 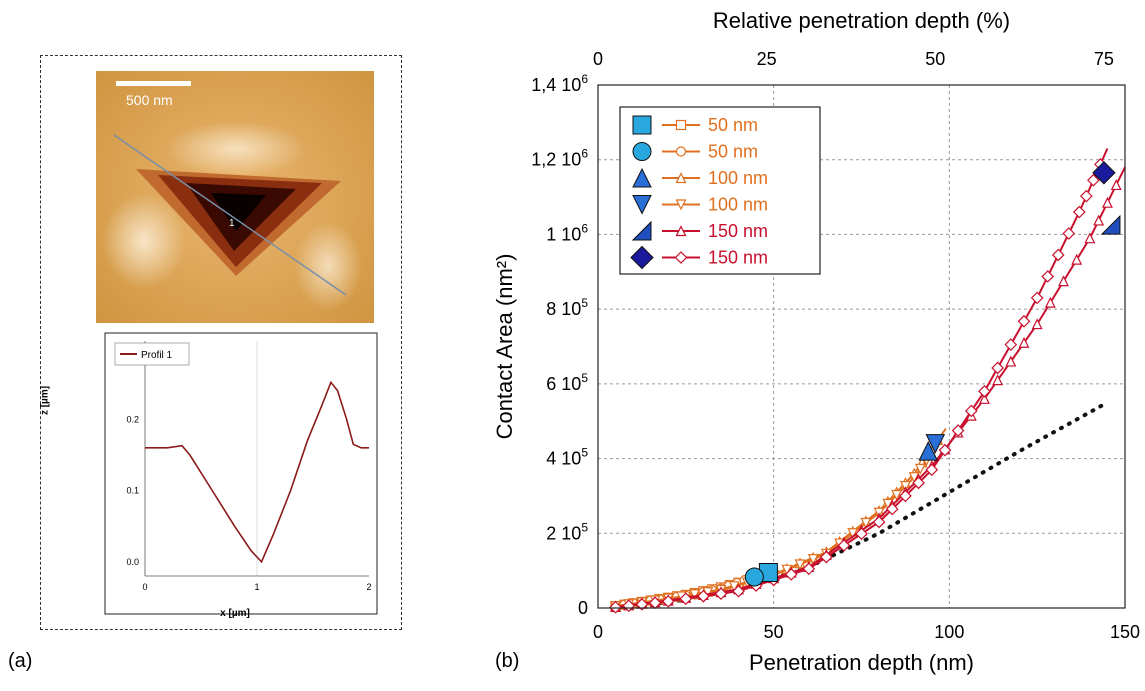 What do you see at coordinates (45, 400) in the screenshot?
I see `profile-ylabel: z [µm]` at bounding box center [45, 400].